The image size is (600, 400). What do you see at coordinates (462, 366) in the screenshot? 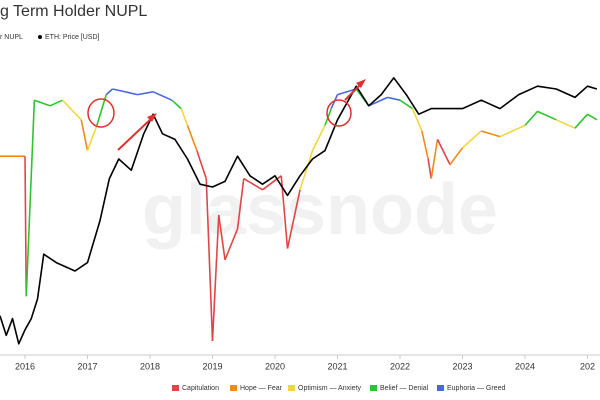
I see `x-tick-label: 2023` at bounding box center [462, 366].